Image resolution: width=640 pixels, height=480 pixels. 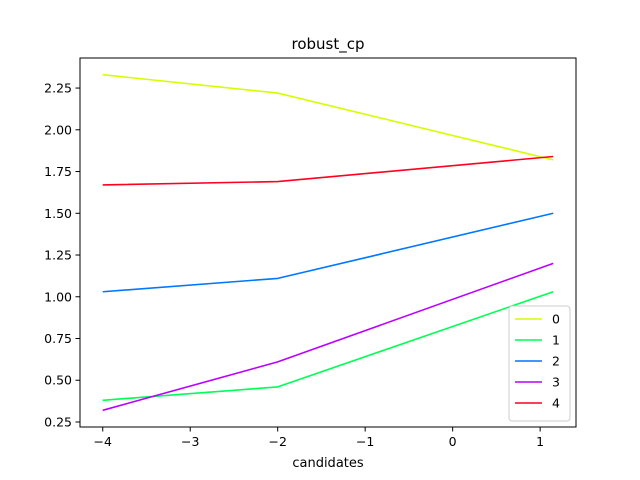 I want to click on y-tick-label: 0.25, so click(x=58, y=421).